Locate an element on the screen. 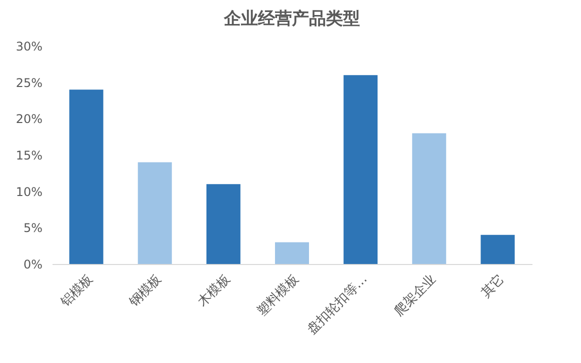 Image resolution: width=581 pixels, height=363 pixels. x-tick-label: 其它 is located at coordinates (493, 286).